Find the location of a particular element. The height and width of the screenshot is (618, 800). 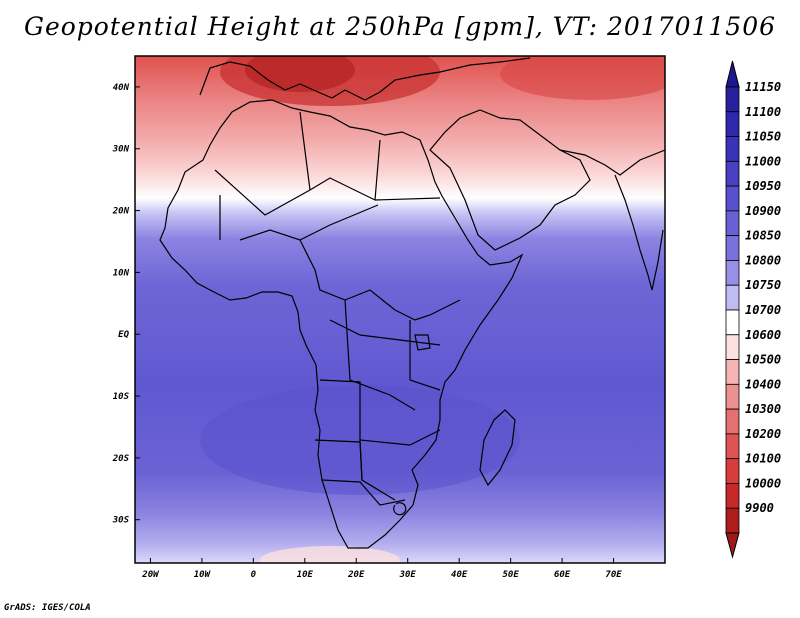

colorbar-label: 10100 is located at coordinates (763, 459).